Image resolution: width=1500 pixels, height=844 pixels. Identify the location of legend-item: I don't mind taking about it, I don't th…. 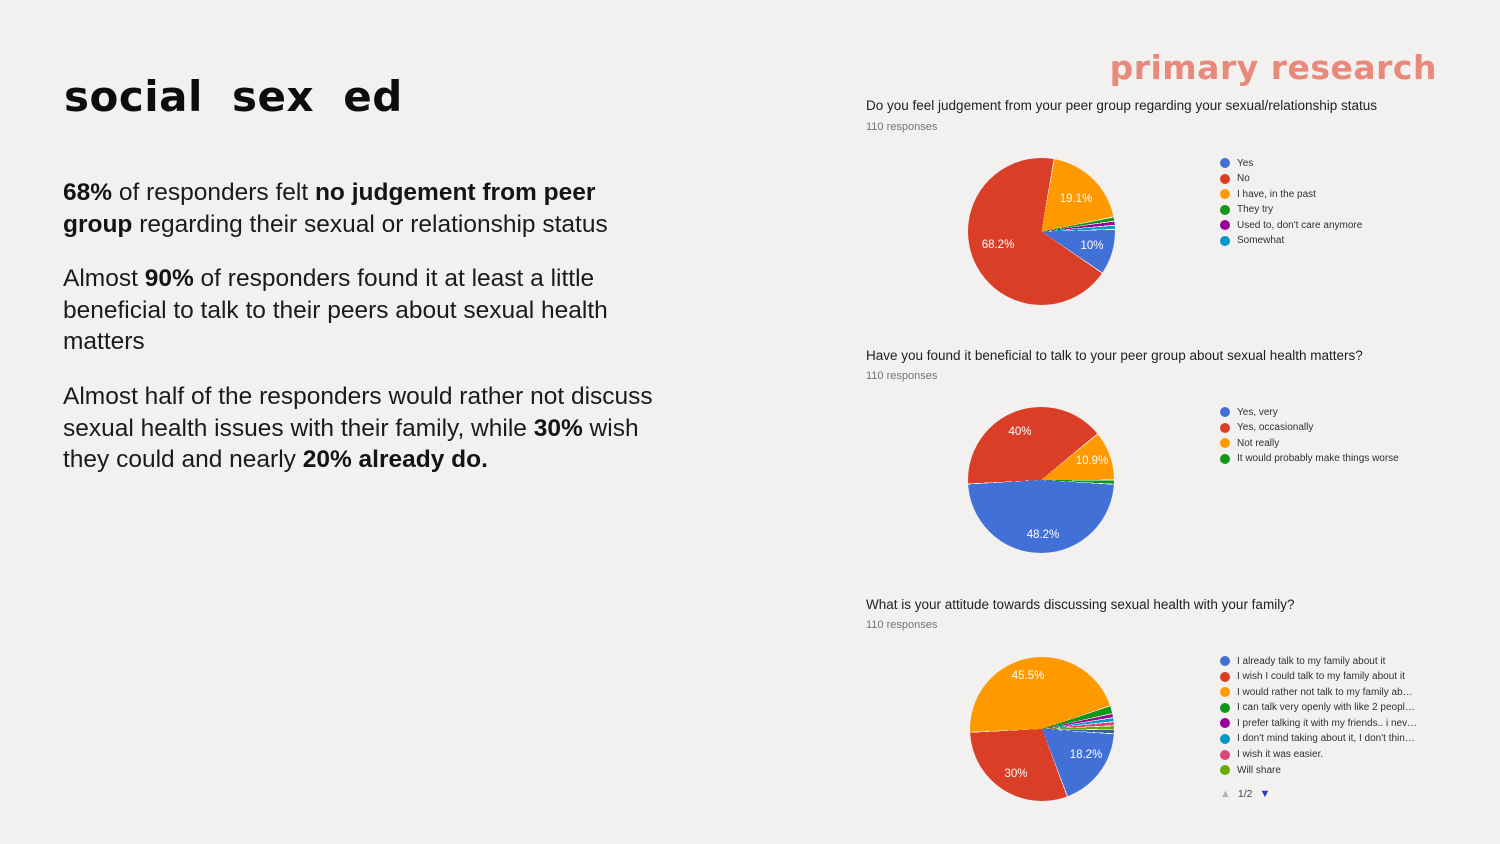
(1318, 739).